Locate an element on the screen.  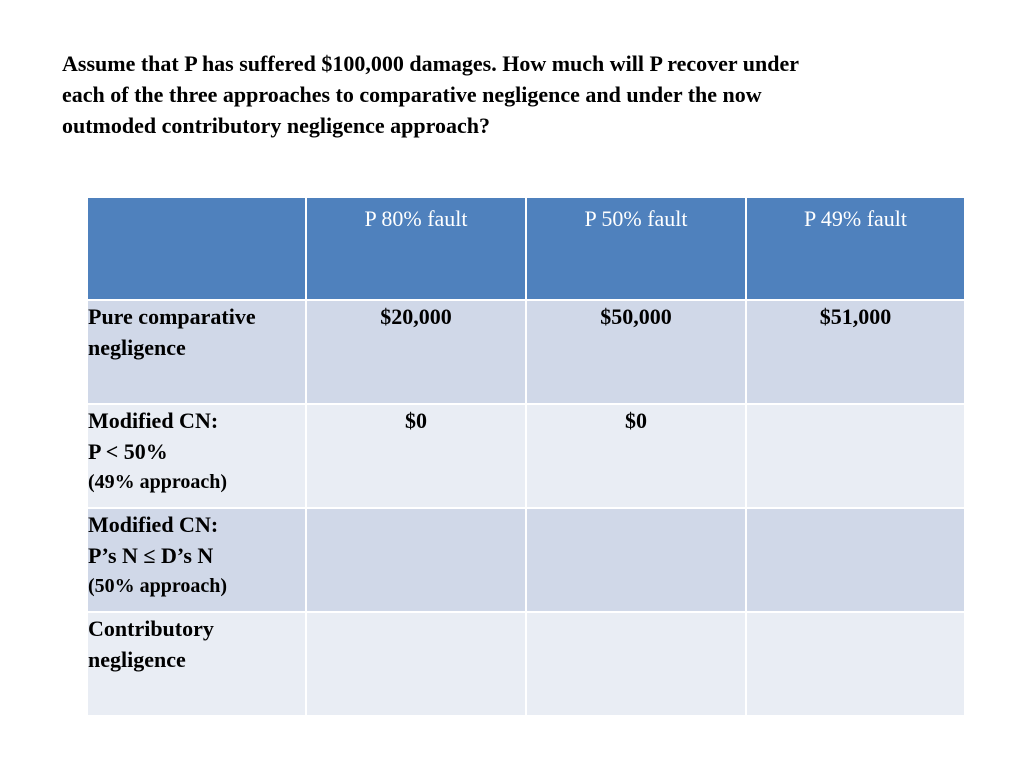
row-label-modified-49: Modified CN: P < 50% (49% approach) is located at coordinates (196, 456).